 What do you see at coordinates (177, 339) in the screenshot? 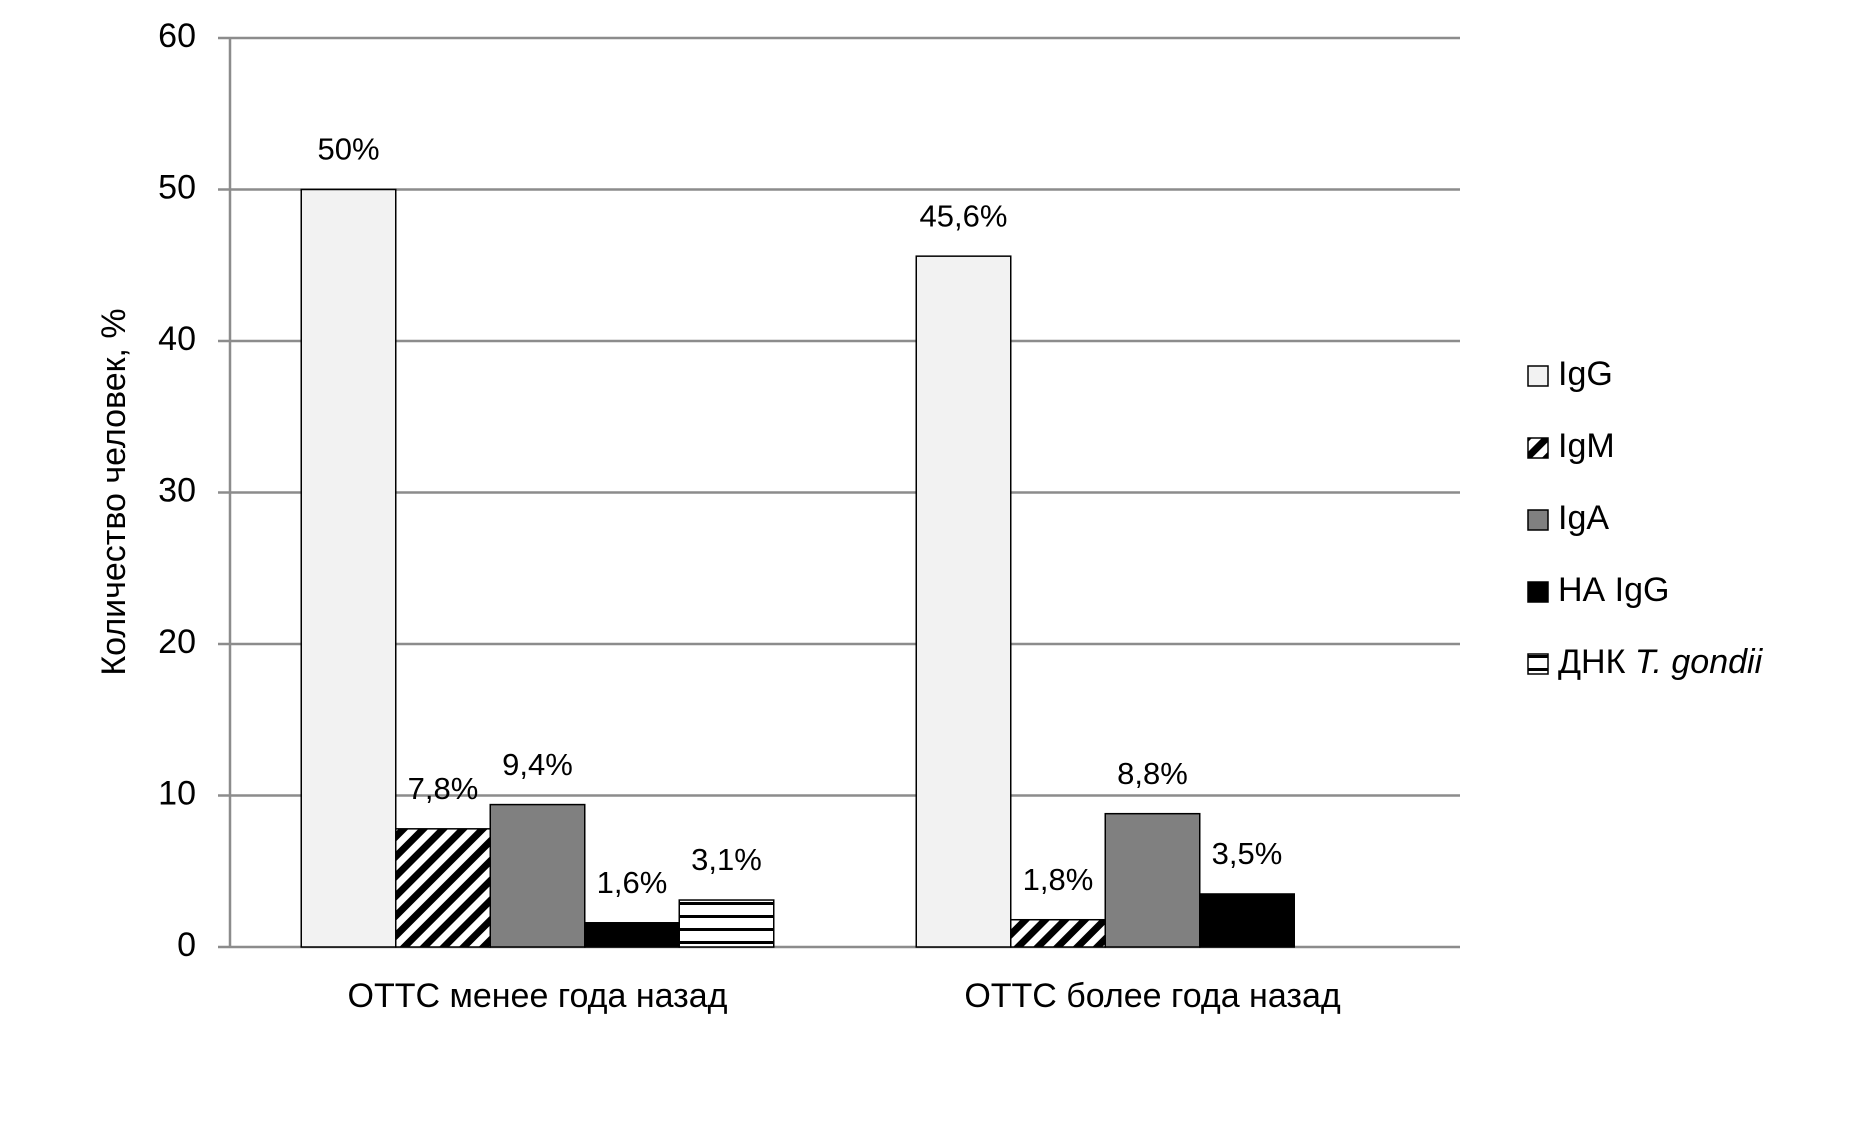
I see `y-tick-label: 40` at bounding box center [177, 339].